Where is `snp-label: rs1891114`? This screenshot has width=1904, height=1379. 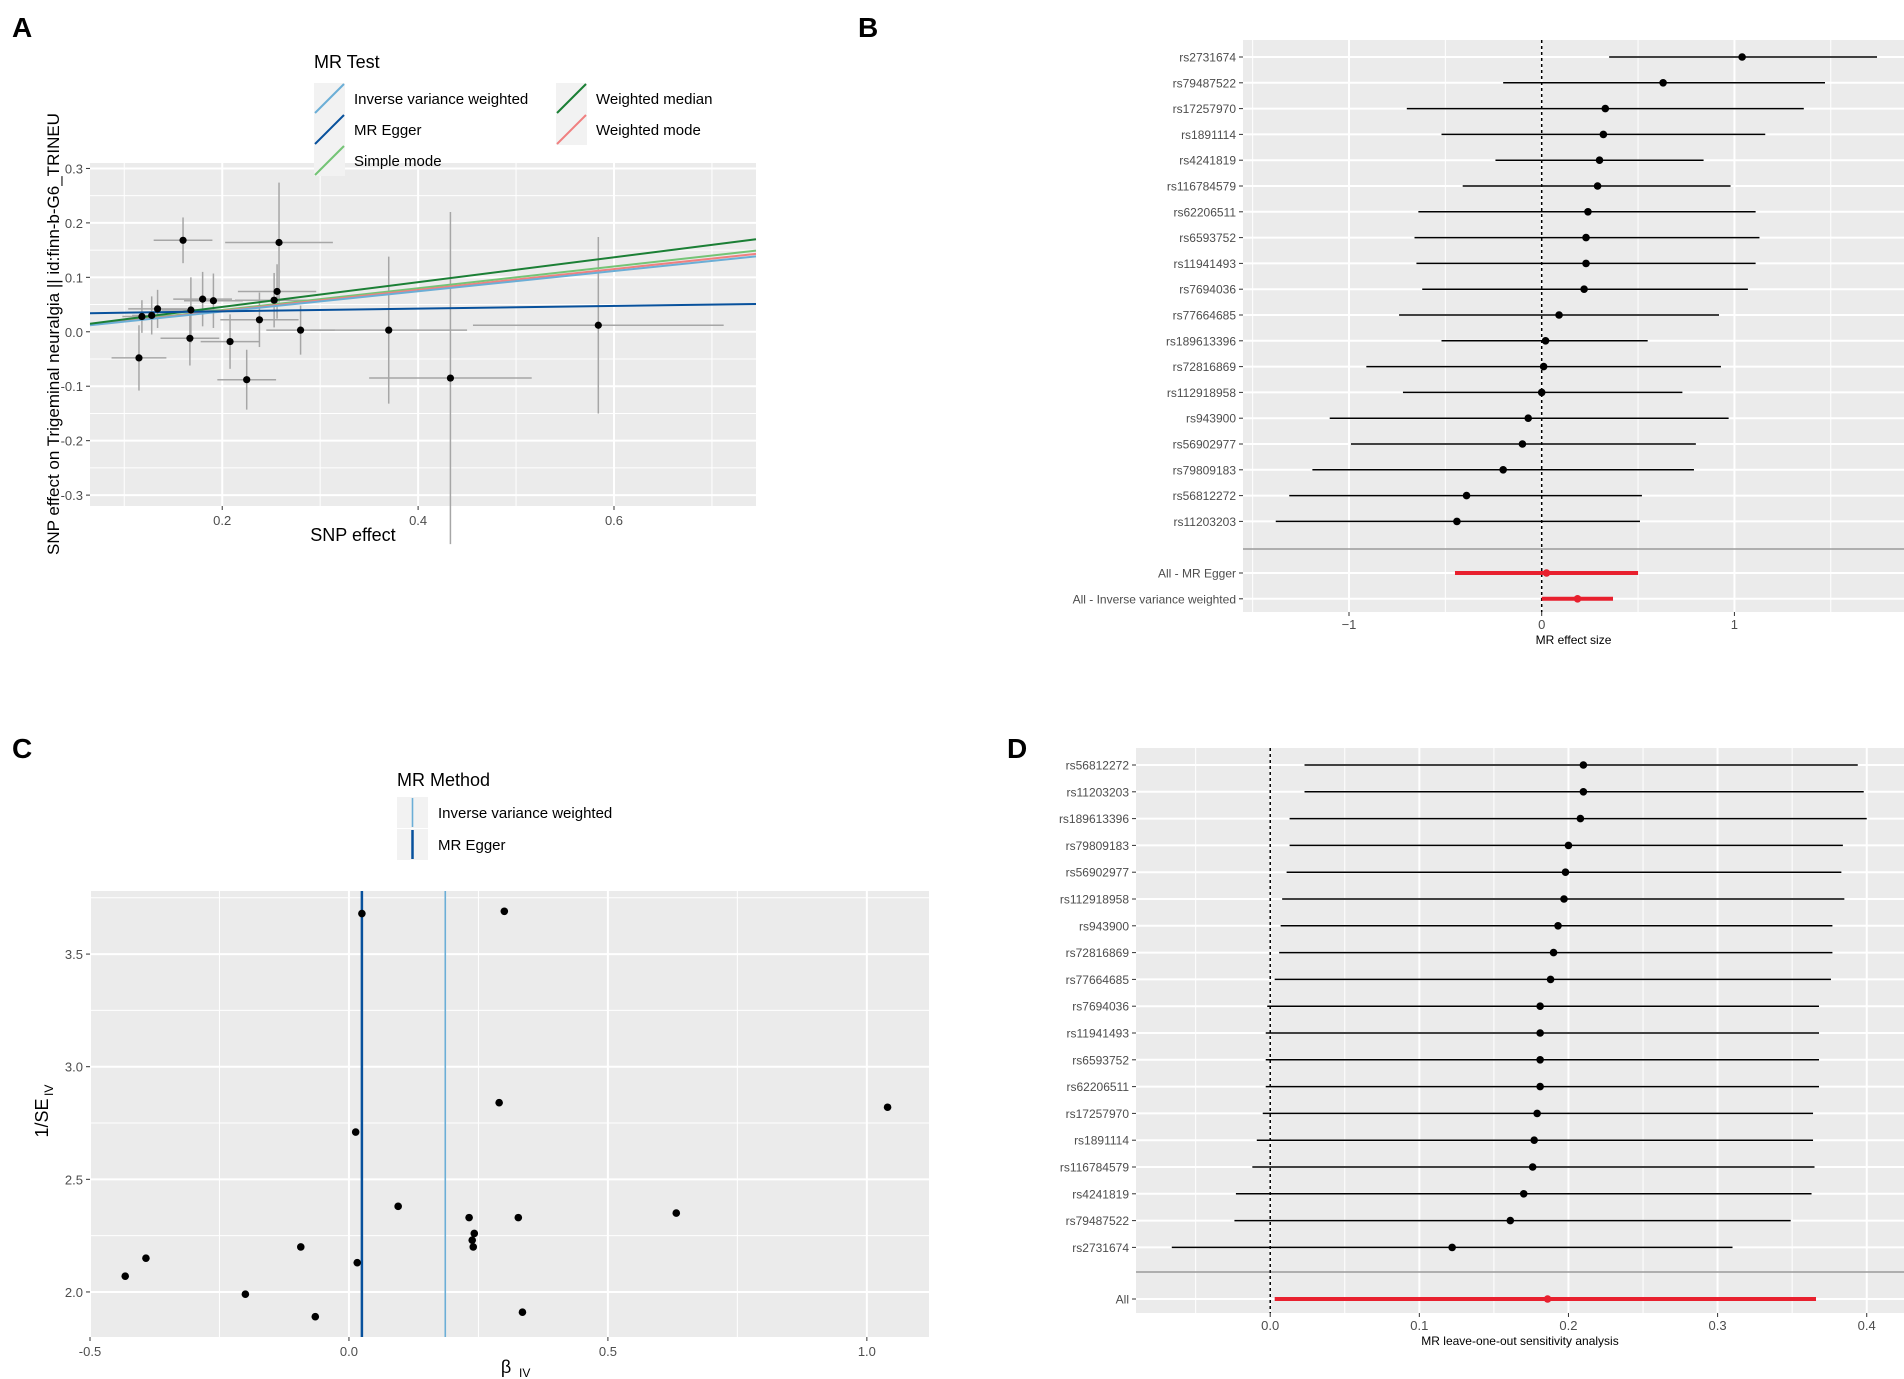
snp-label: rs1891114 is located at coordinates (1101, 1141).